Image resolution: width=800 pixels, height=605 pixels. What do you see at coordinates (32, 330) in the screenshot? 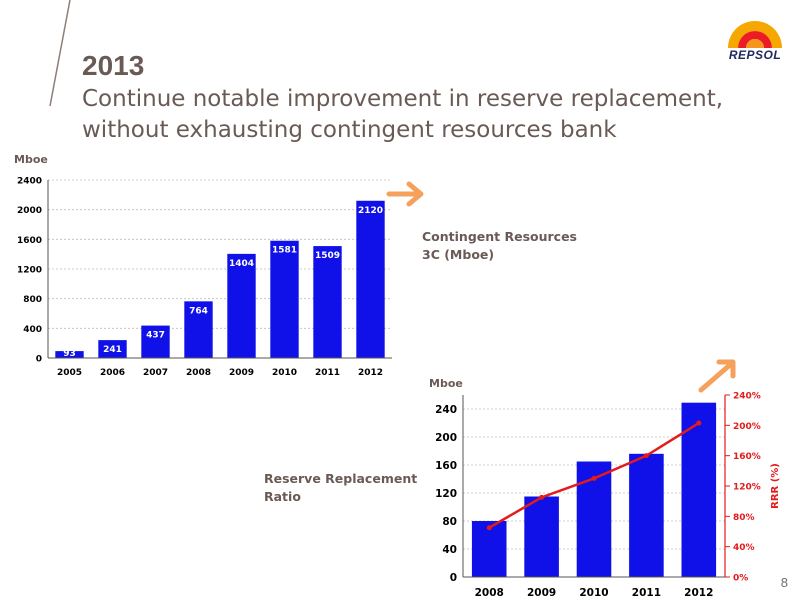
I see `y-tick-label: 400` at bounding box center [32, 330].